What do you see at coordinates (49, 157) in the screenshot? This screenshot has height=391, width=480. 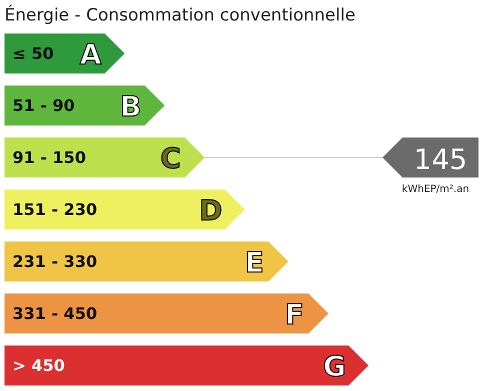 I see `y-tick-label: 91 - 150` at bounding box center [49, 157].